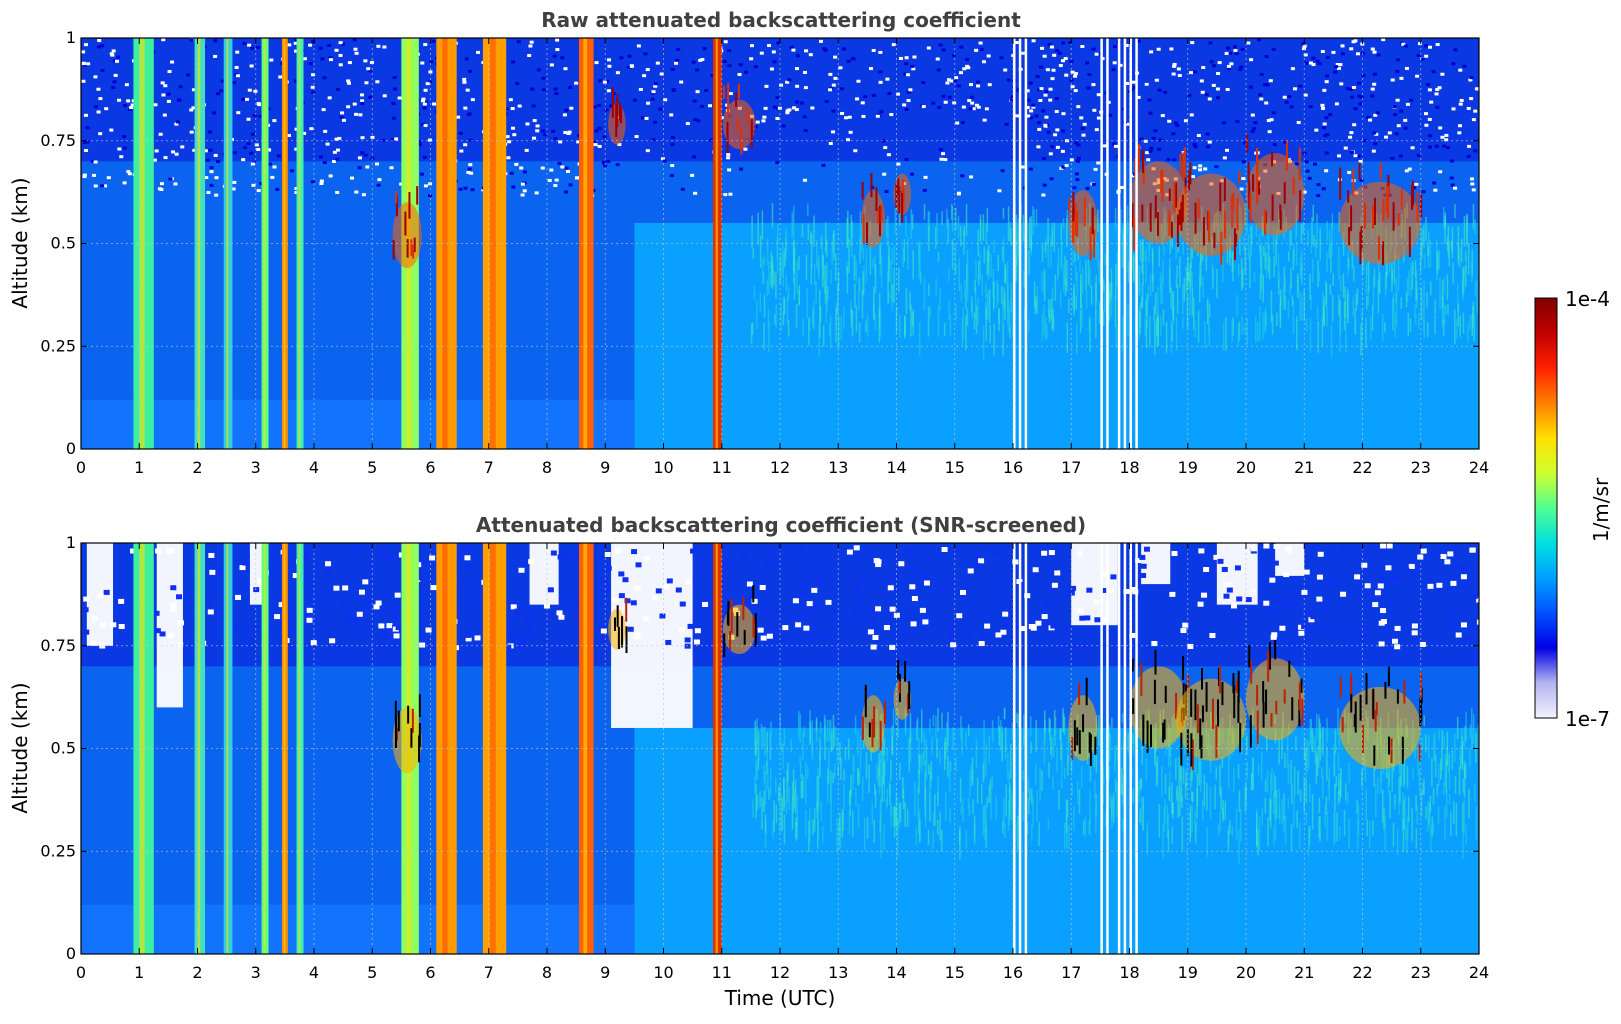 This screenshot has height=1024, width=1621. What do you see at coordinates (780, 998) in the screenshot?
I see `x-axis-label: Time (UTC)` at bounding box center [780, 998].